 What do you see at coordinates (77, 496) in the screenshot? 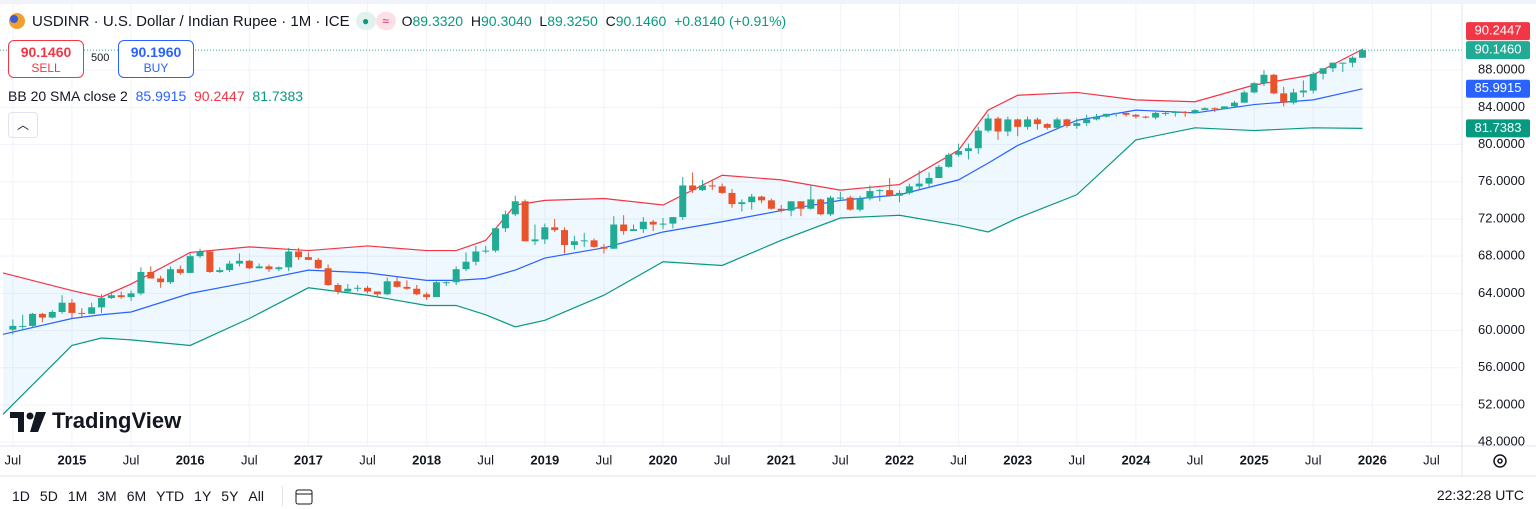
I see `range-button: 1M` at bounding box center [77, 496].